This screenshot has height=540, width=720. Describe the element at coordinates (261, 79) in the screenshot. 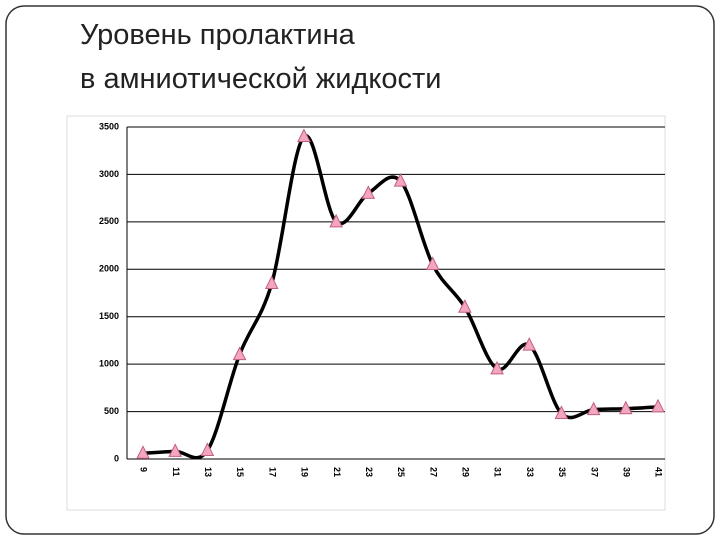

I see `title-line: в амниотической жидкости` at that location.